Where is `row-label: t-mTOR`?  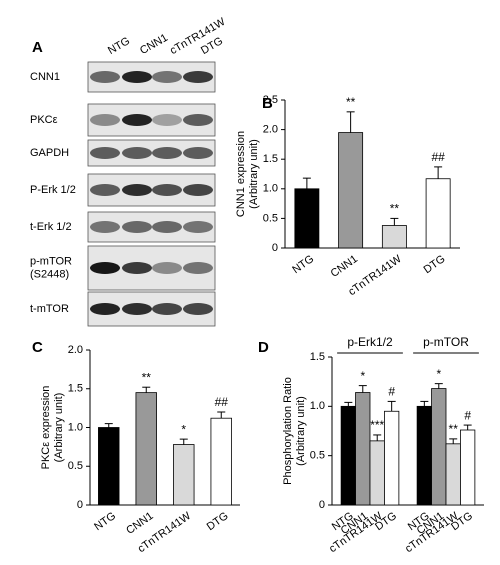
row-label: t-mTOR is located at coordinates (49, 309).